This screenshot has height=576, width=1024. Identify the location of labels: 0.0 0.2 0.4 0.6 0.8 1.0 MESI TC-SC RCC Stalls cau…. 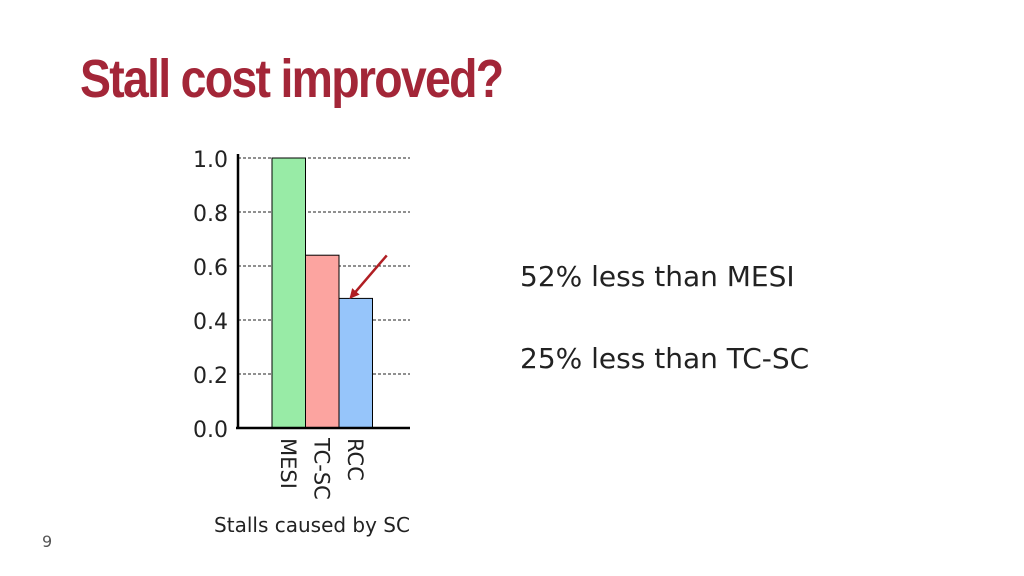
(301, 342).